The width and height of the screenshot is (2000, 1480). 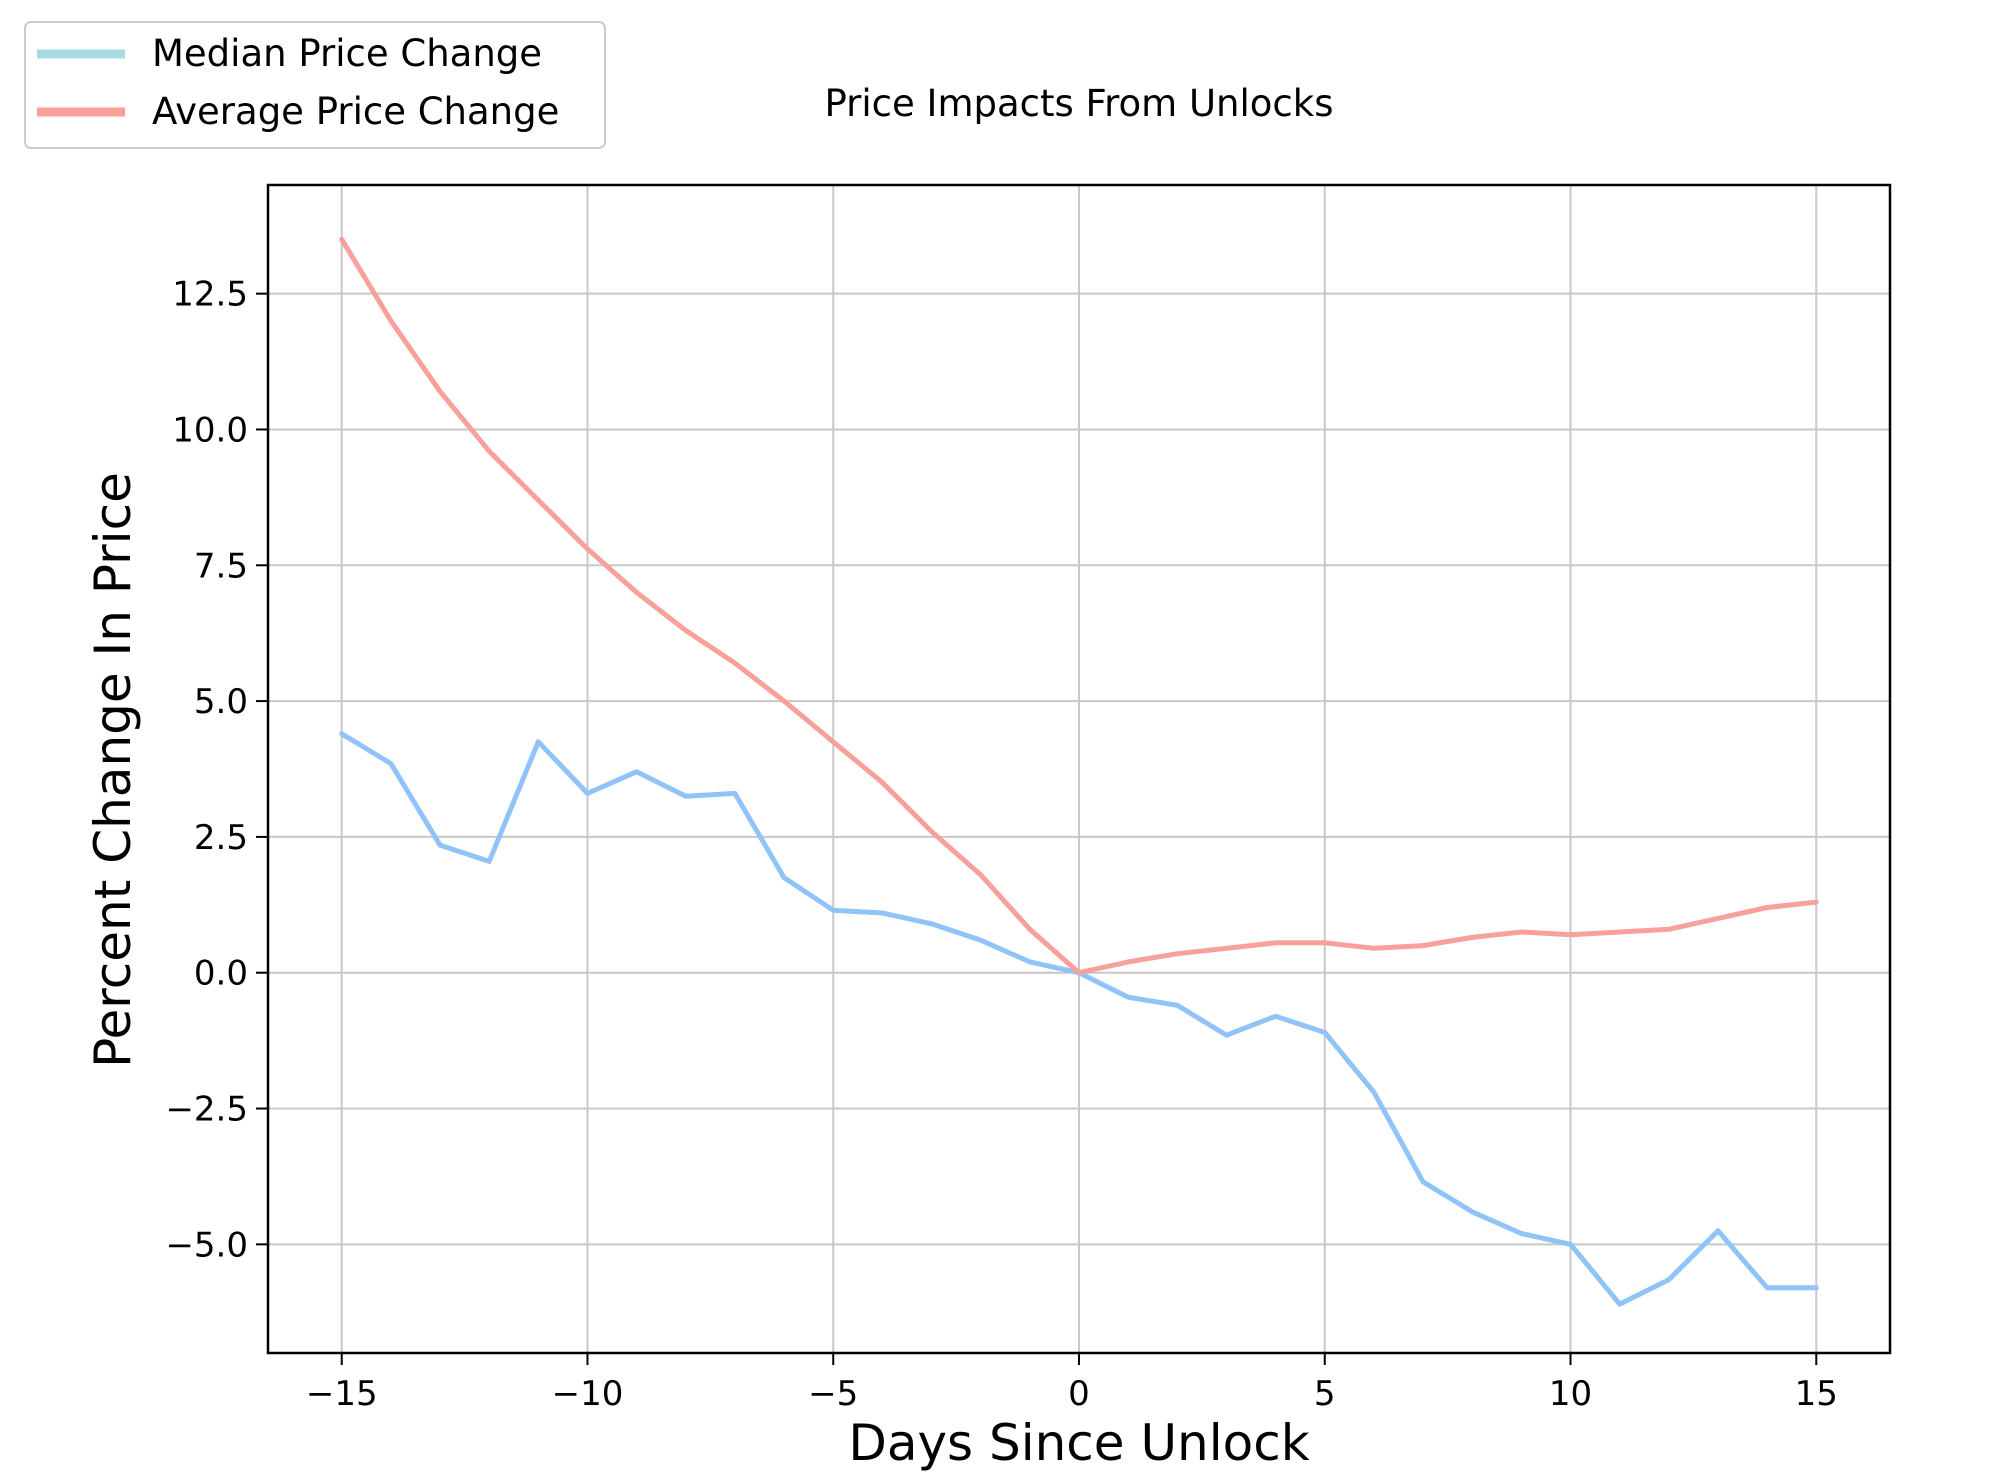 What do you see at coordinates (1079, 1394) in the screenshot?
I see `x-tick-label: 0` at bounding box center [1079, 1394].